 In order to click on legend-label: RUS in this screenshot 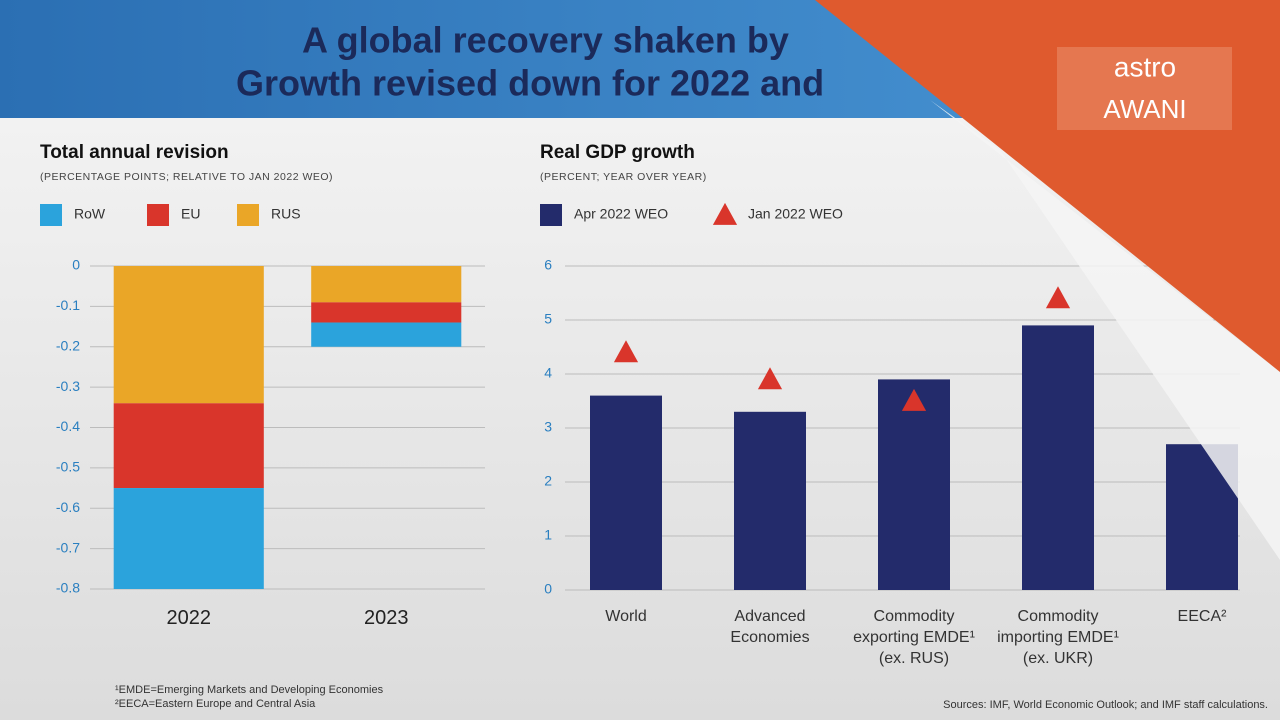, I will do `click(286, 214)`.